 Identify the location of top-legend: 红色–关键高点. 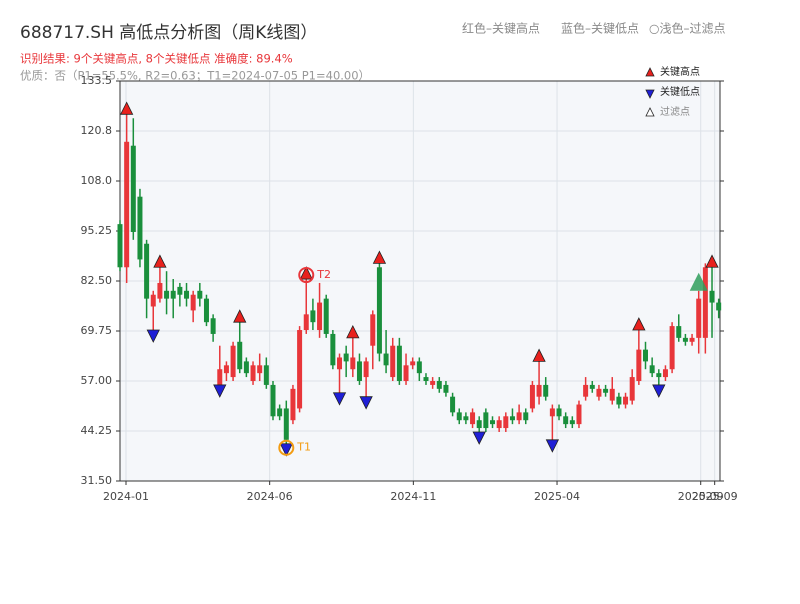
(501, 28).